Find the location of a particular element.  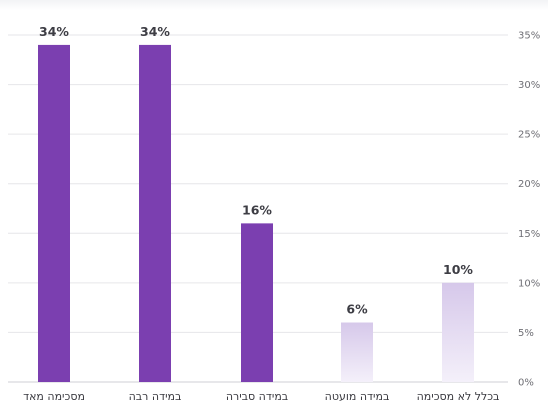

y-axis-ticks: 0% 5% 10% 15% 20% 25% 30% 35% is located at coordinates (529, 210).